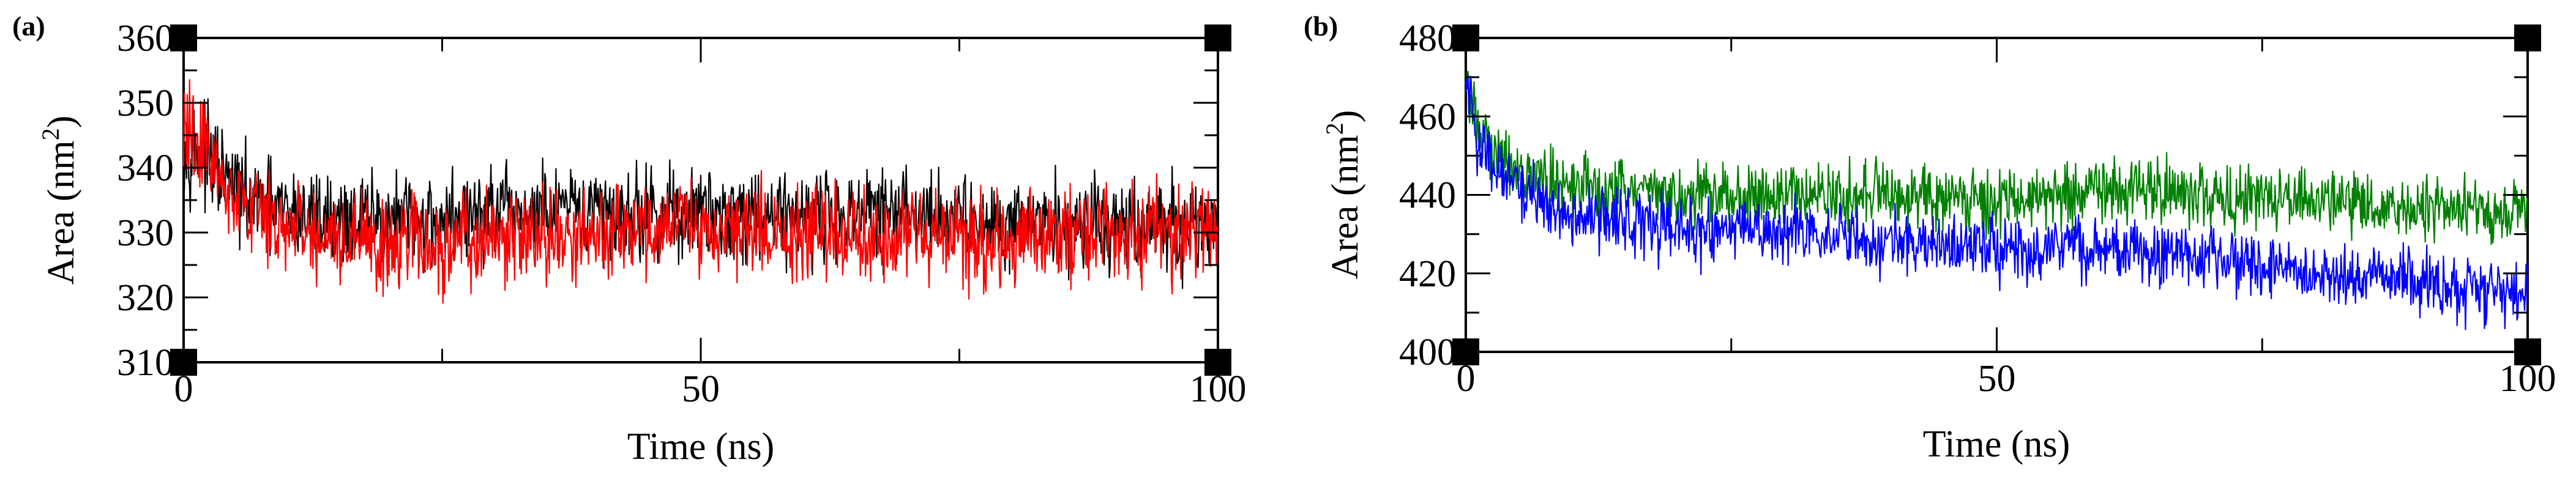 The image size is (2576, 481). What do you see at coordinates (183, 362) in the screenshot?
I see `corner-marker-a-bl` at bounding box center [183, 362].